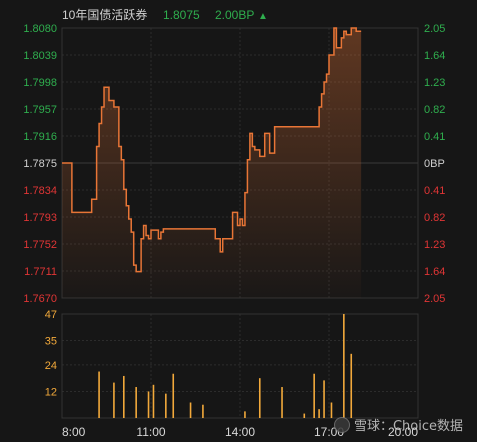 This screenshot has width=477, height=442. Describe the element at coordinates (40, 218) in the screenshot. I see `price-tick-label: 1.7793` at that location.